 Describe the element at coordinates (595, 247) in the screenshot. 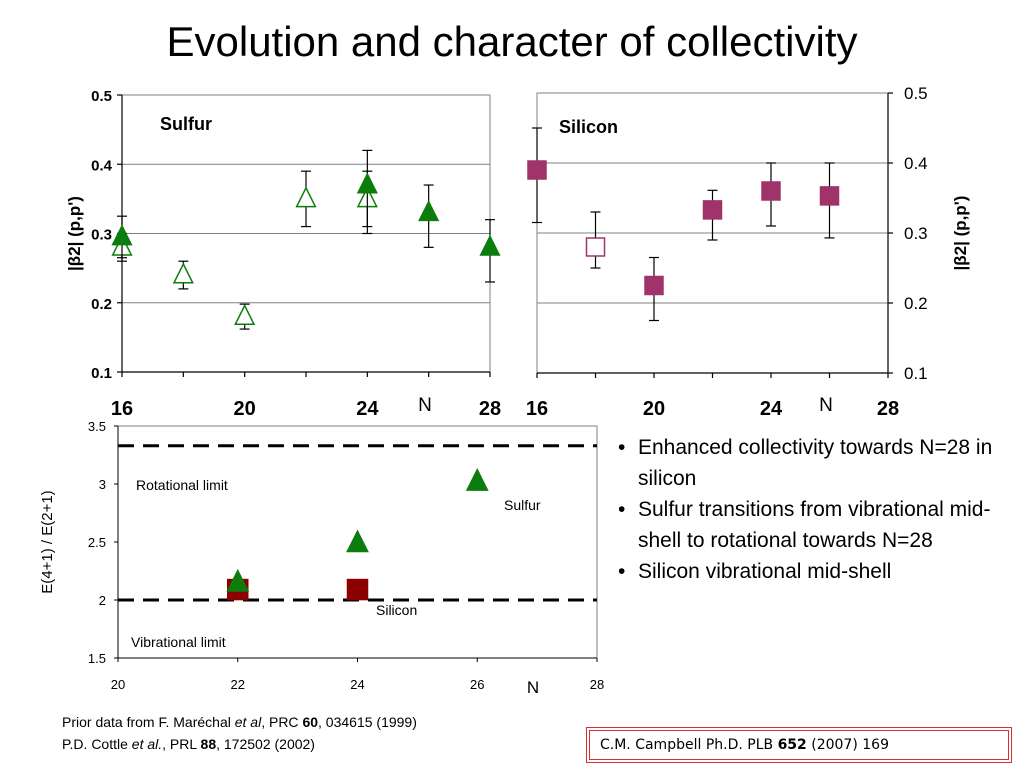

I see `silicon-open-square-point` at that location.